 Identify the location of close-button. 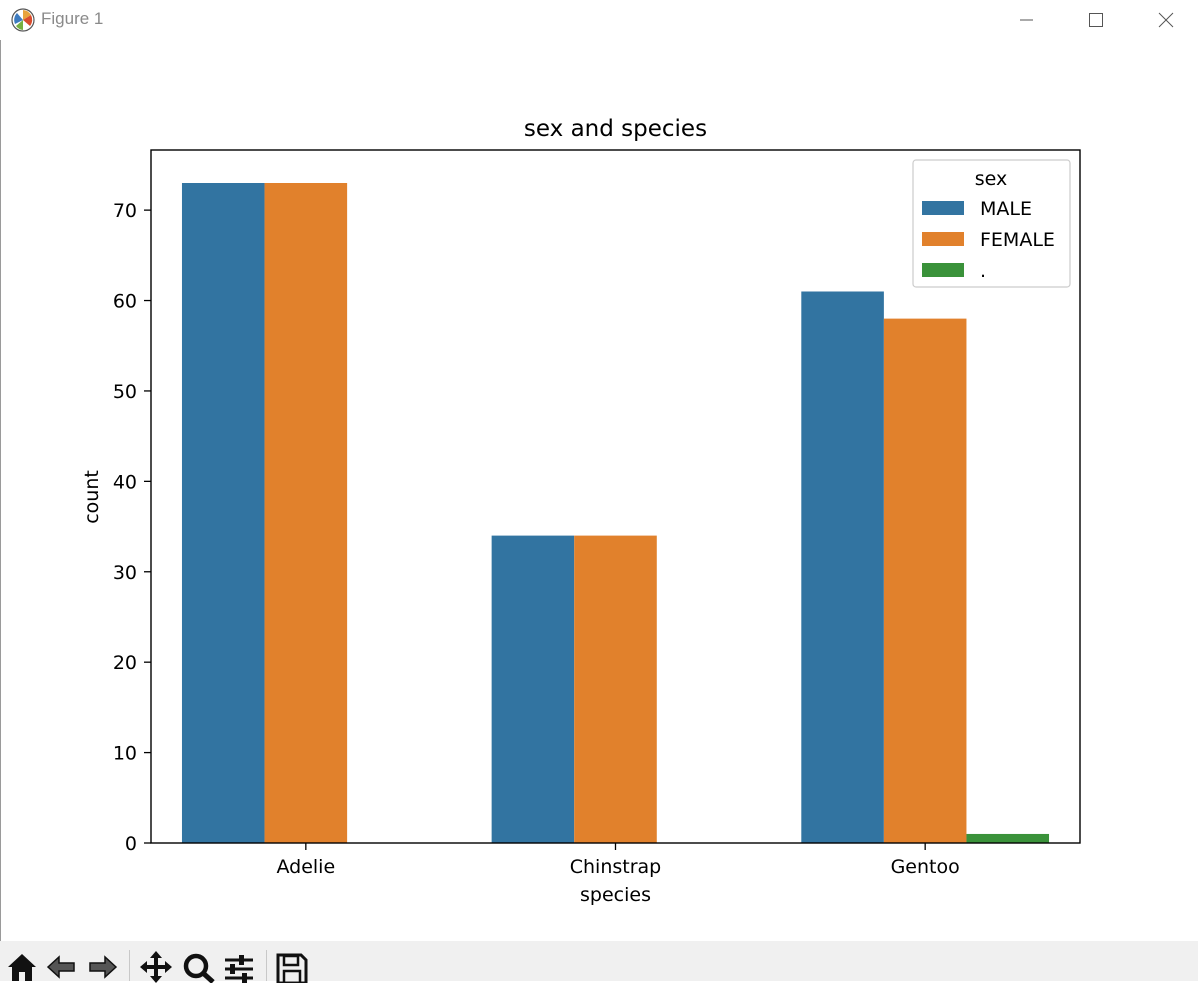
(1166, 20).